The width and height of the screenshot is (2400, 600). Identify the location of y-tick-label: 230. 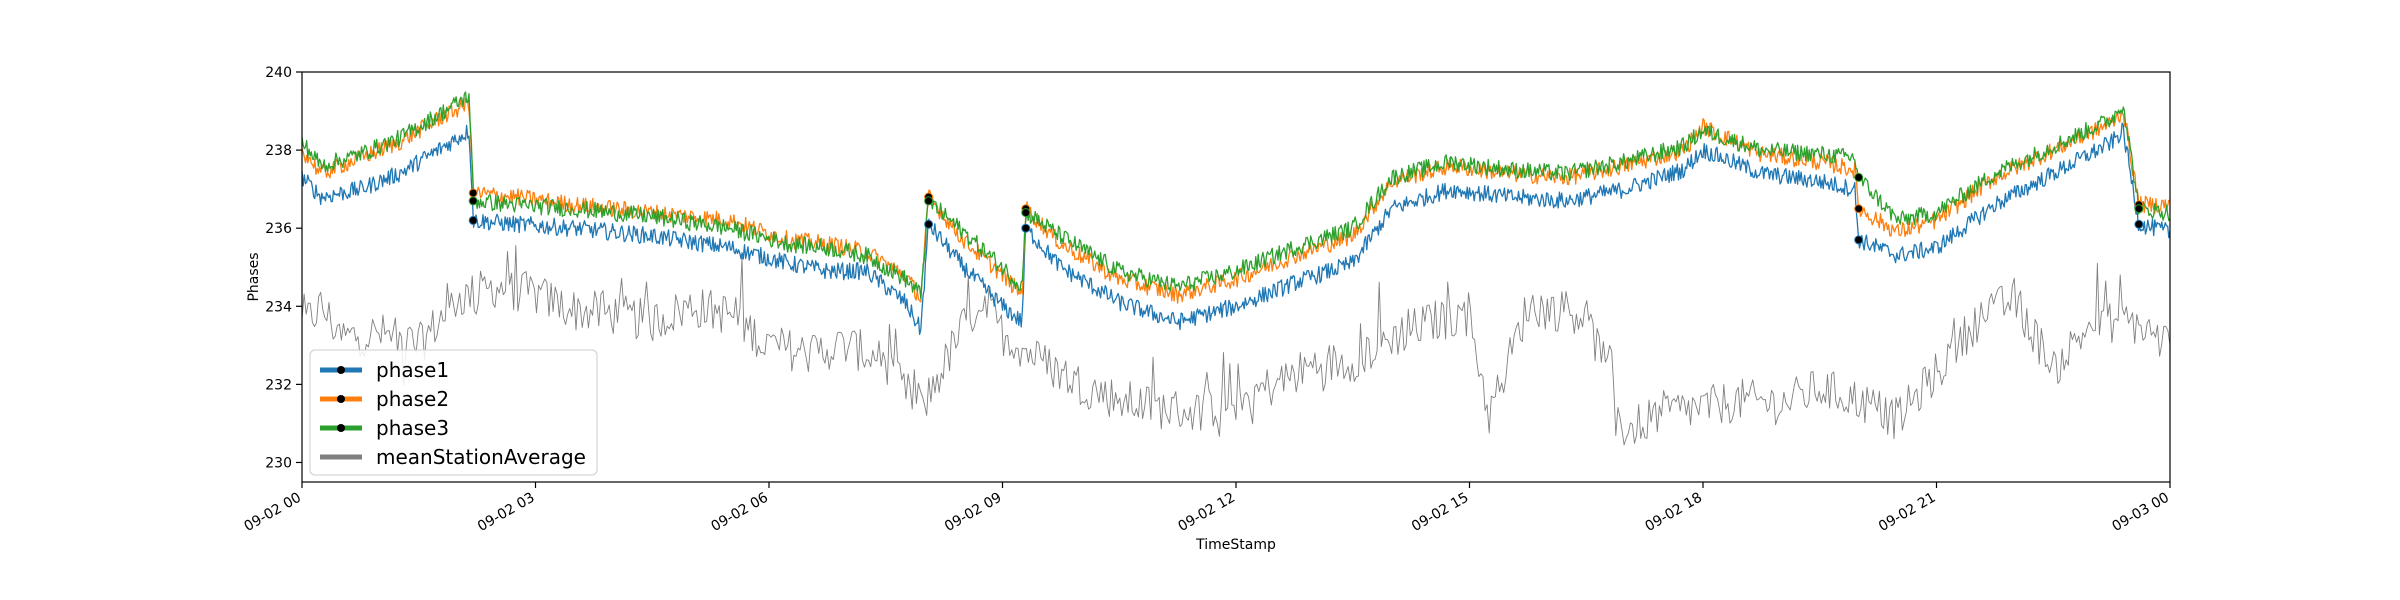
(278, 463).